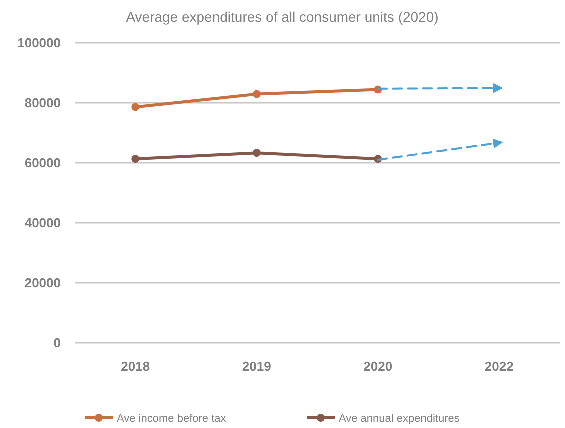  I want to click on y-tick-label: 100000, so click(39, 43).